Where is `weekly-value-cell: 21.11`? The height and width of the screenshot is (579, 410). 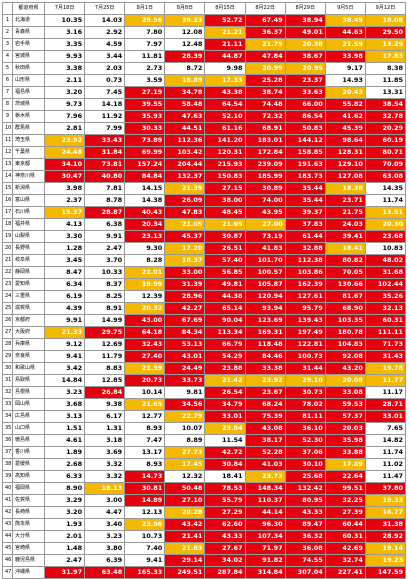 weekly-value-cell: 21.11 is located at coordinates (225, 44).